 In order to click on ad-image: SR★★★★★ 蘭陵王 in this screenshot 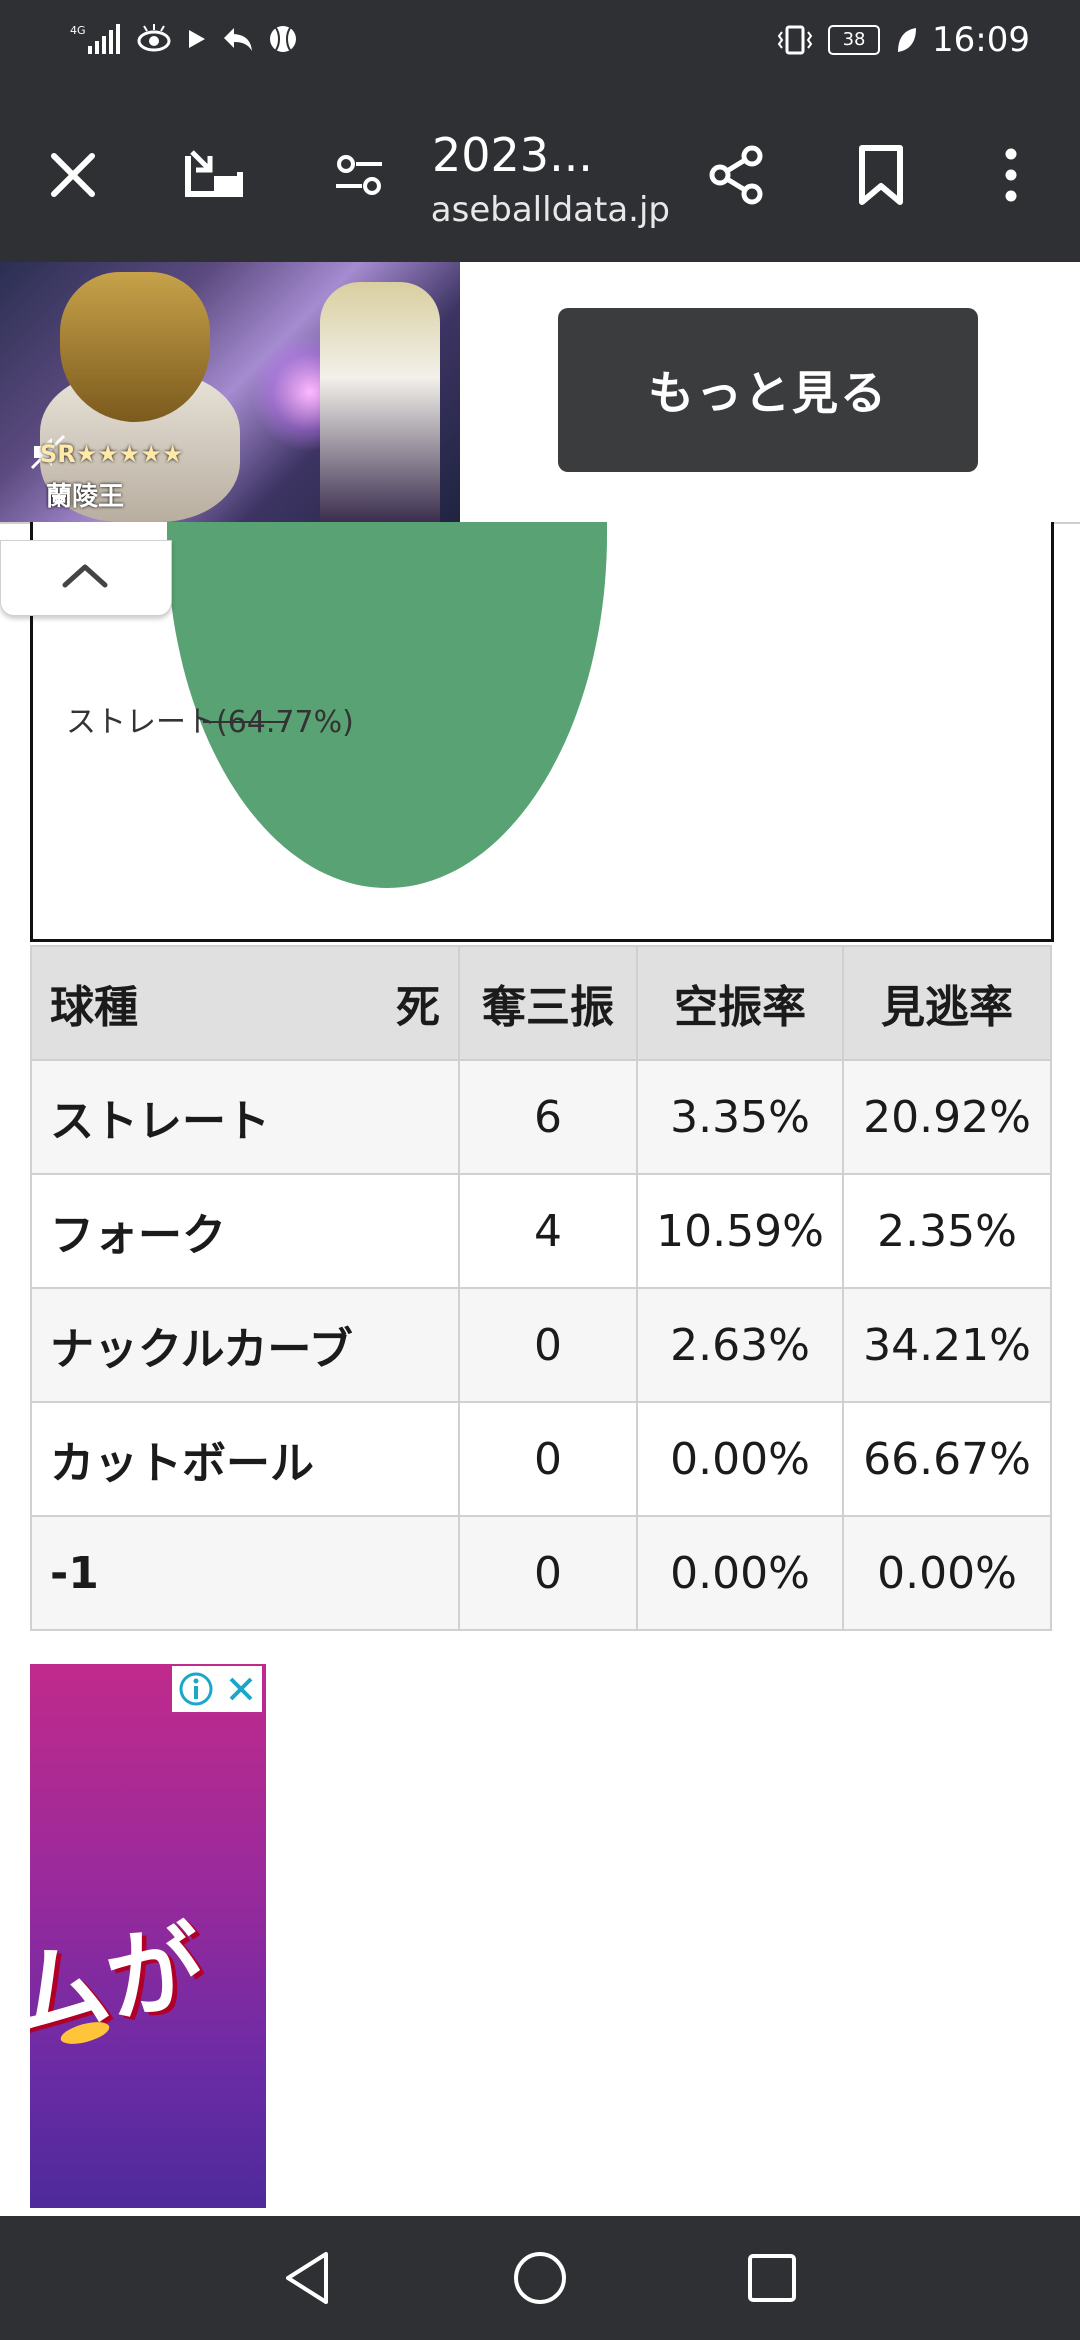, I will do `click(230, 392)`.